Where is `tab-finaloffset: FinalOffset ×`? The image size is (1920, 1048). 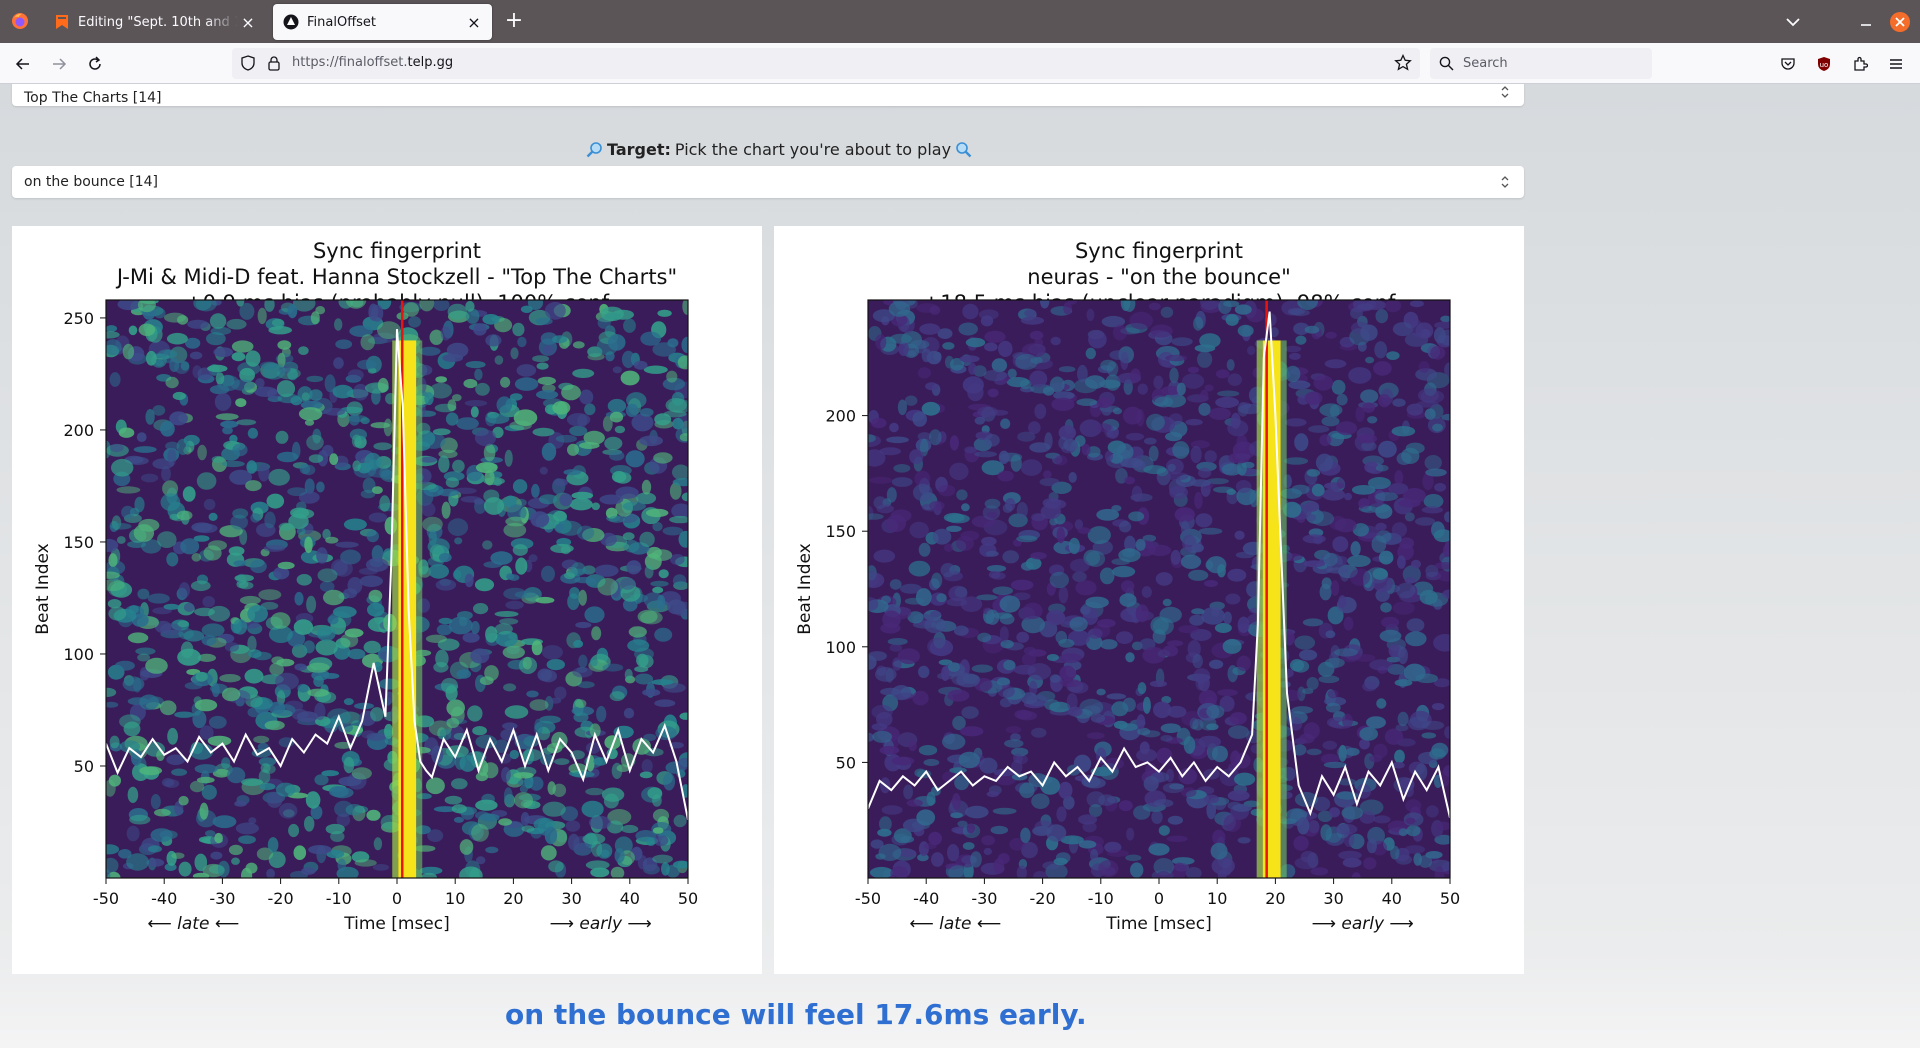 tab-finaloffset: FinalOffset × is located at coordinates (382, 22).